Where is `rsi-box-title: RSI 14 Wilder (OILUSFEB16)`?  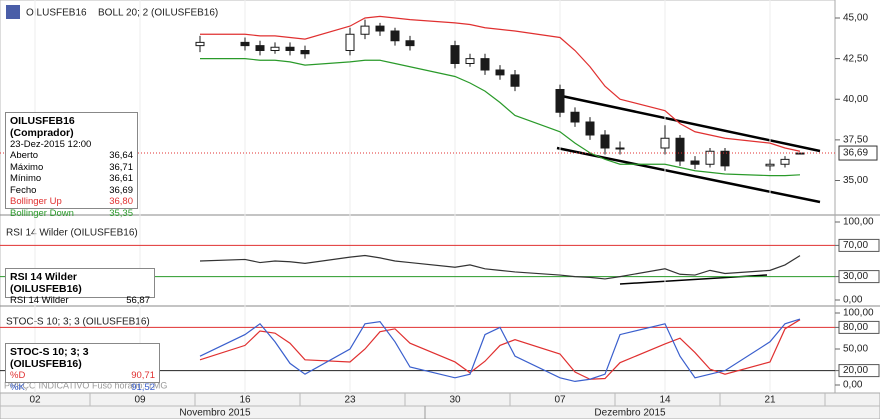 rsi-box-title: RSI 14 Wilder (OILUSFEB16) is located at coordinates (46, 283).